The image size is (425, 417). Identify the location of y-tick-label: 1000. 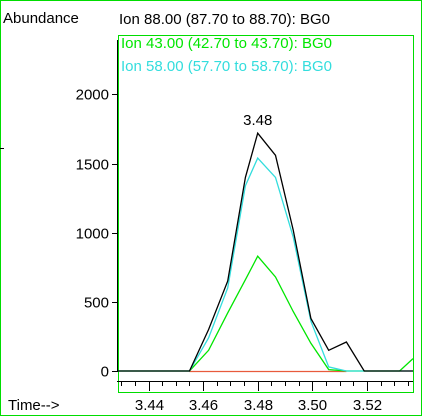
(92, 234).